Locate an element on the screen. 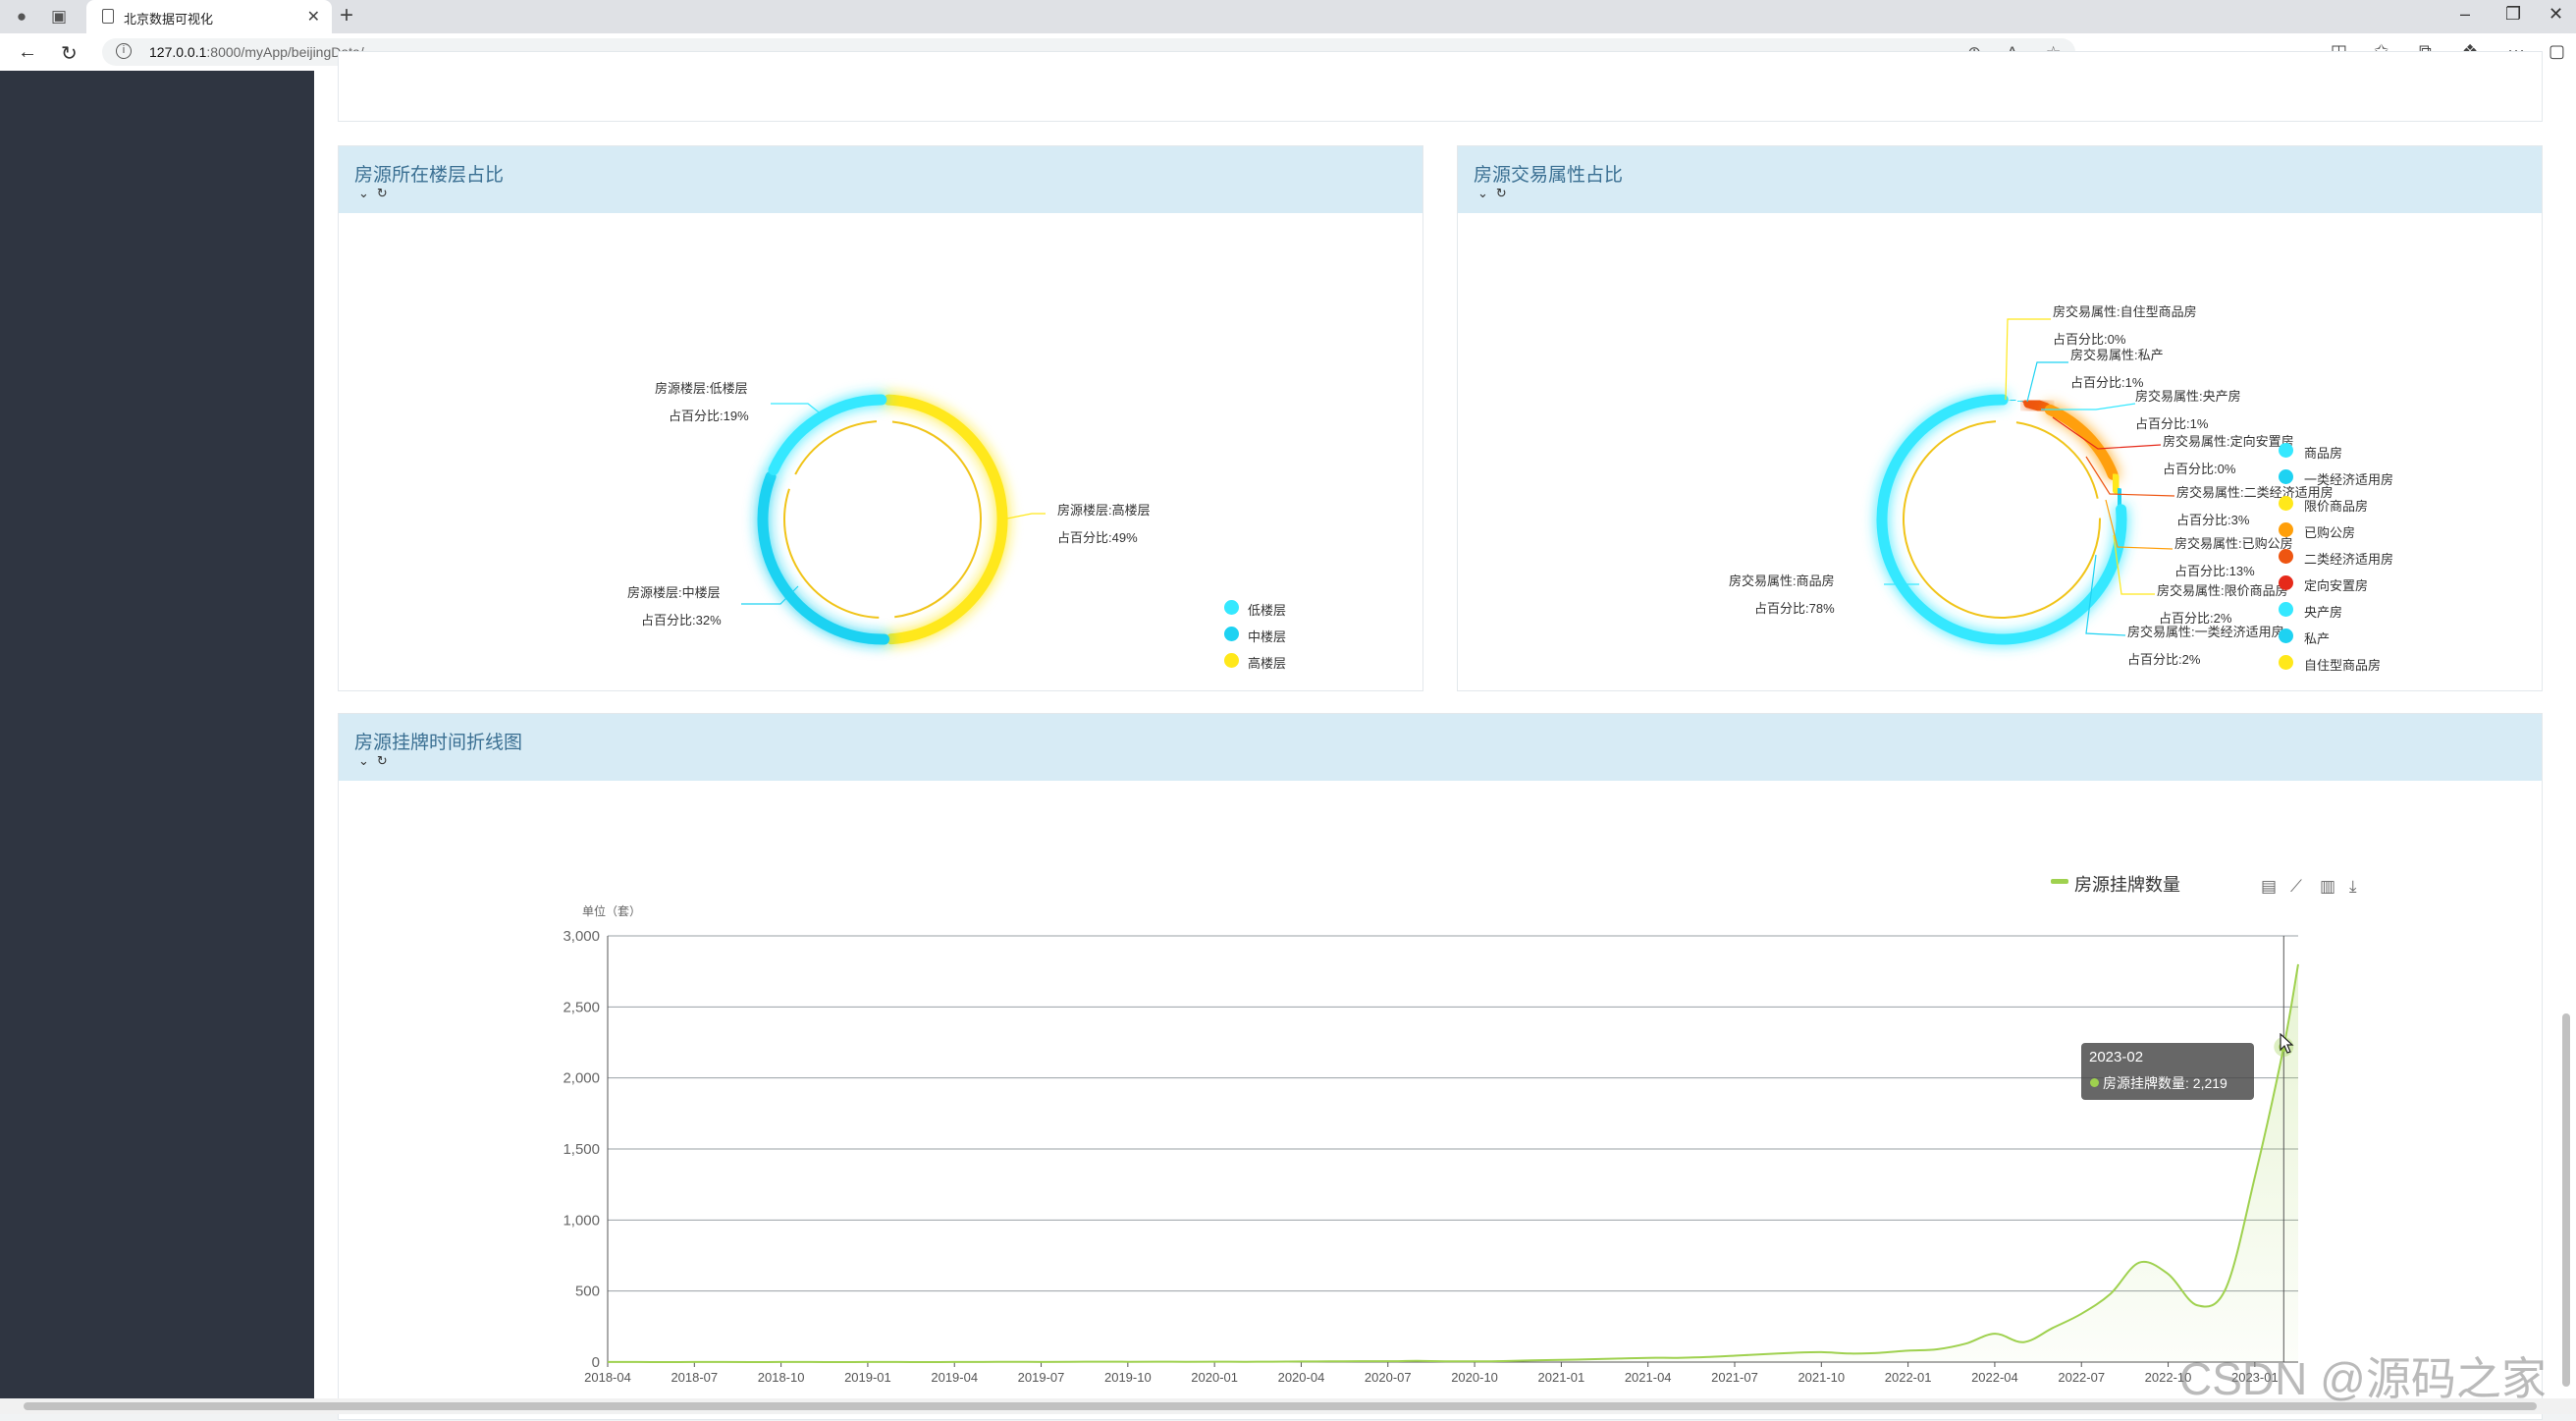 This screenshot has height=1421, width=2576. browser-tab: 北京数据可视化 ✕ is located at coordinates (209, 17).